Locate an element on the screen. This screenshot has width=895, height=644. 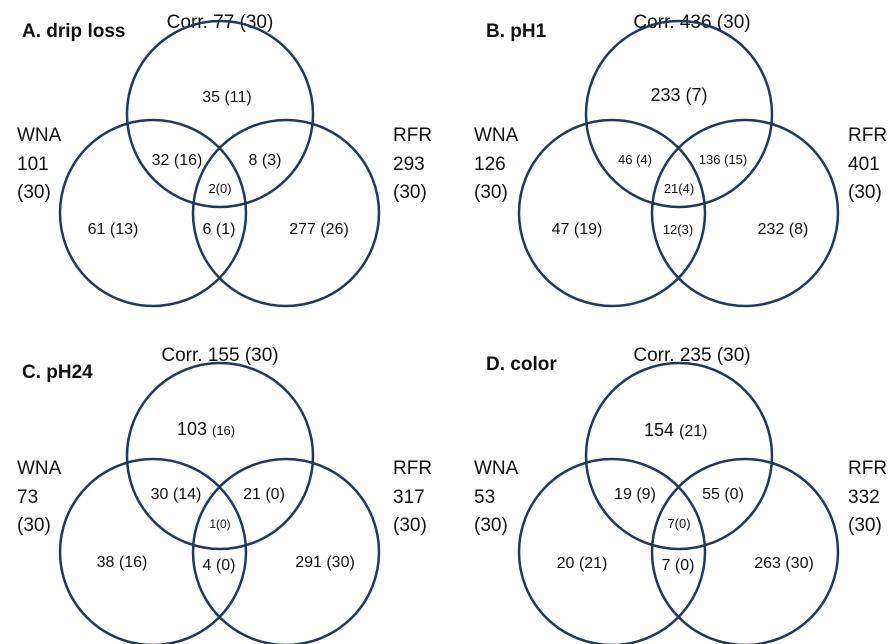
wna-set-count: 53 is located at coordinates (484, 497).